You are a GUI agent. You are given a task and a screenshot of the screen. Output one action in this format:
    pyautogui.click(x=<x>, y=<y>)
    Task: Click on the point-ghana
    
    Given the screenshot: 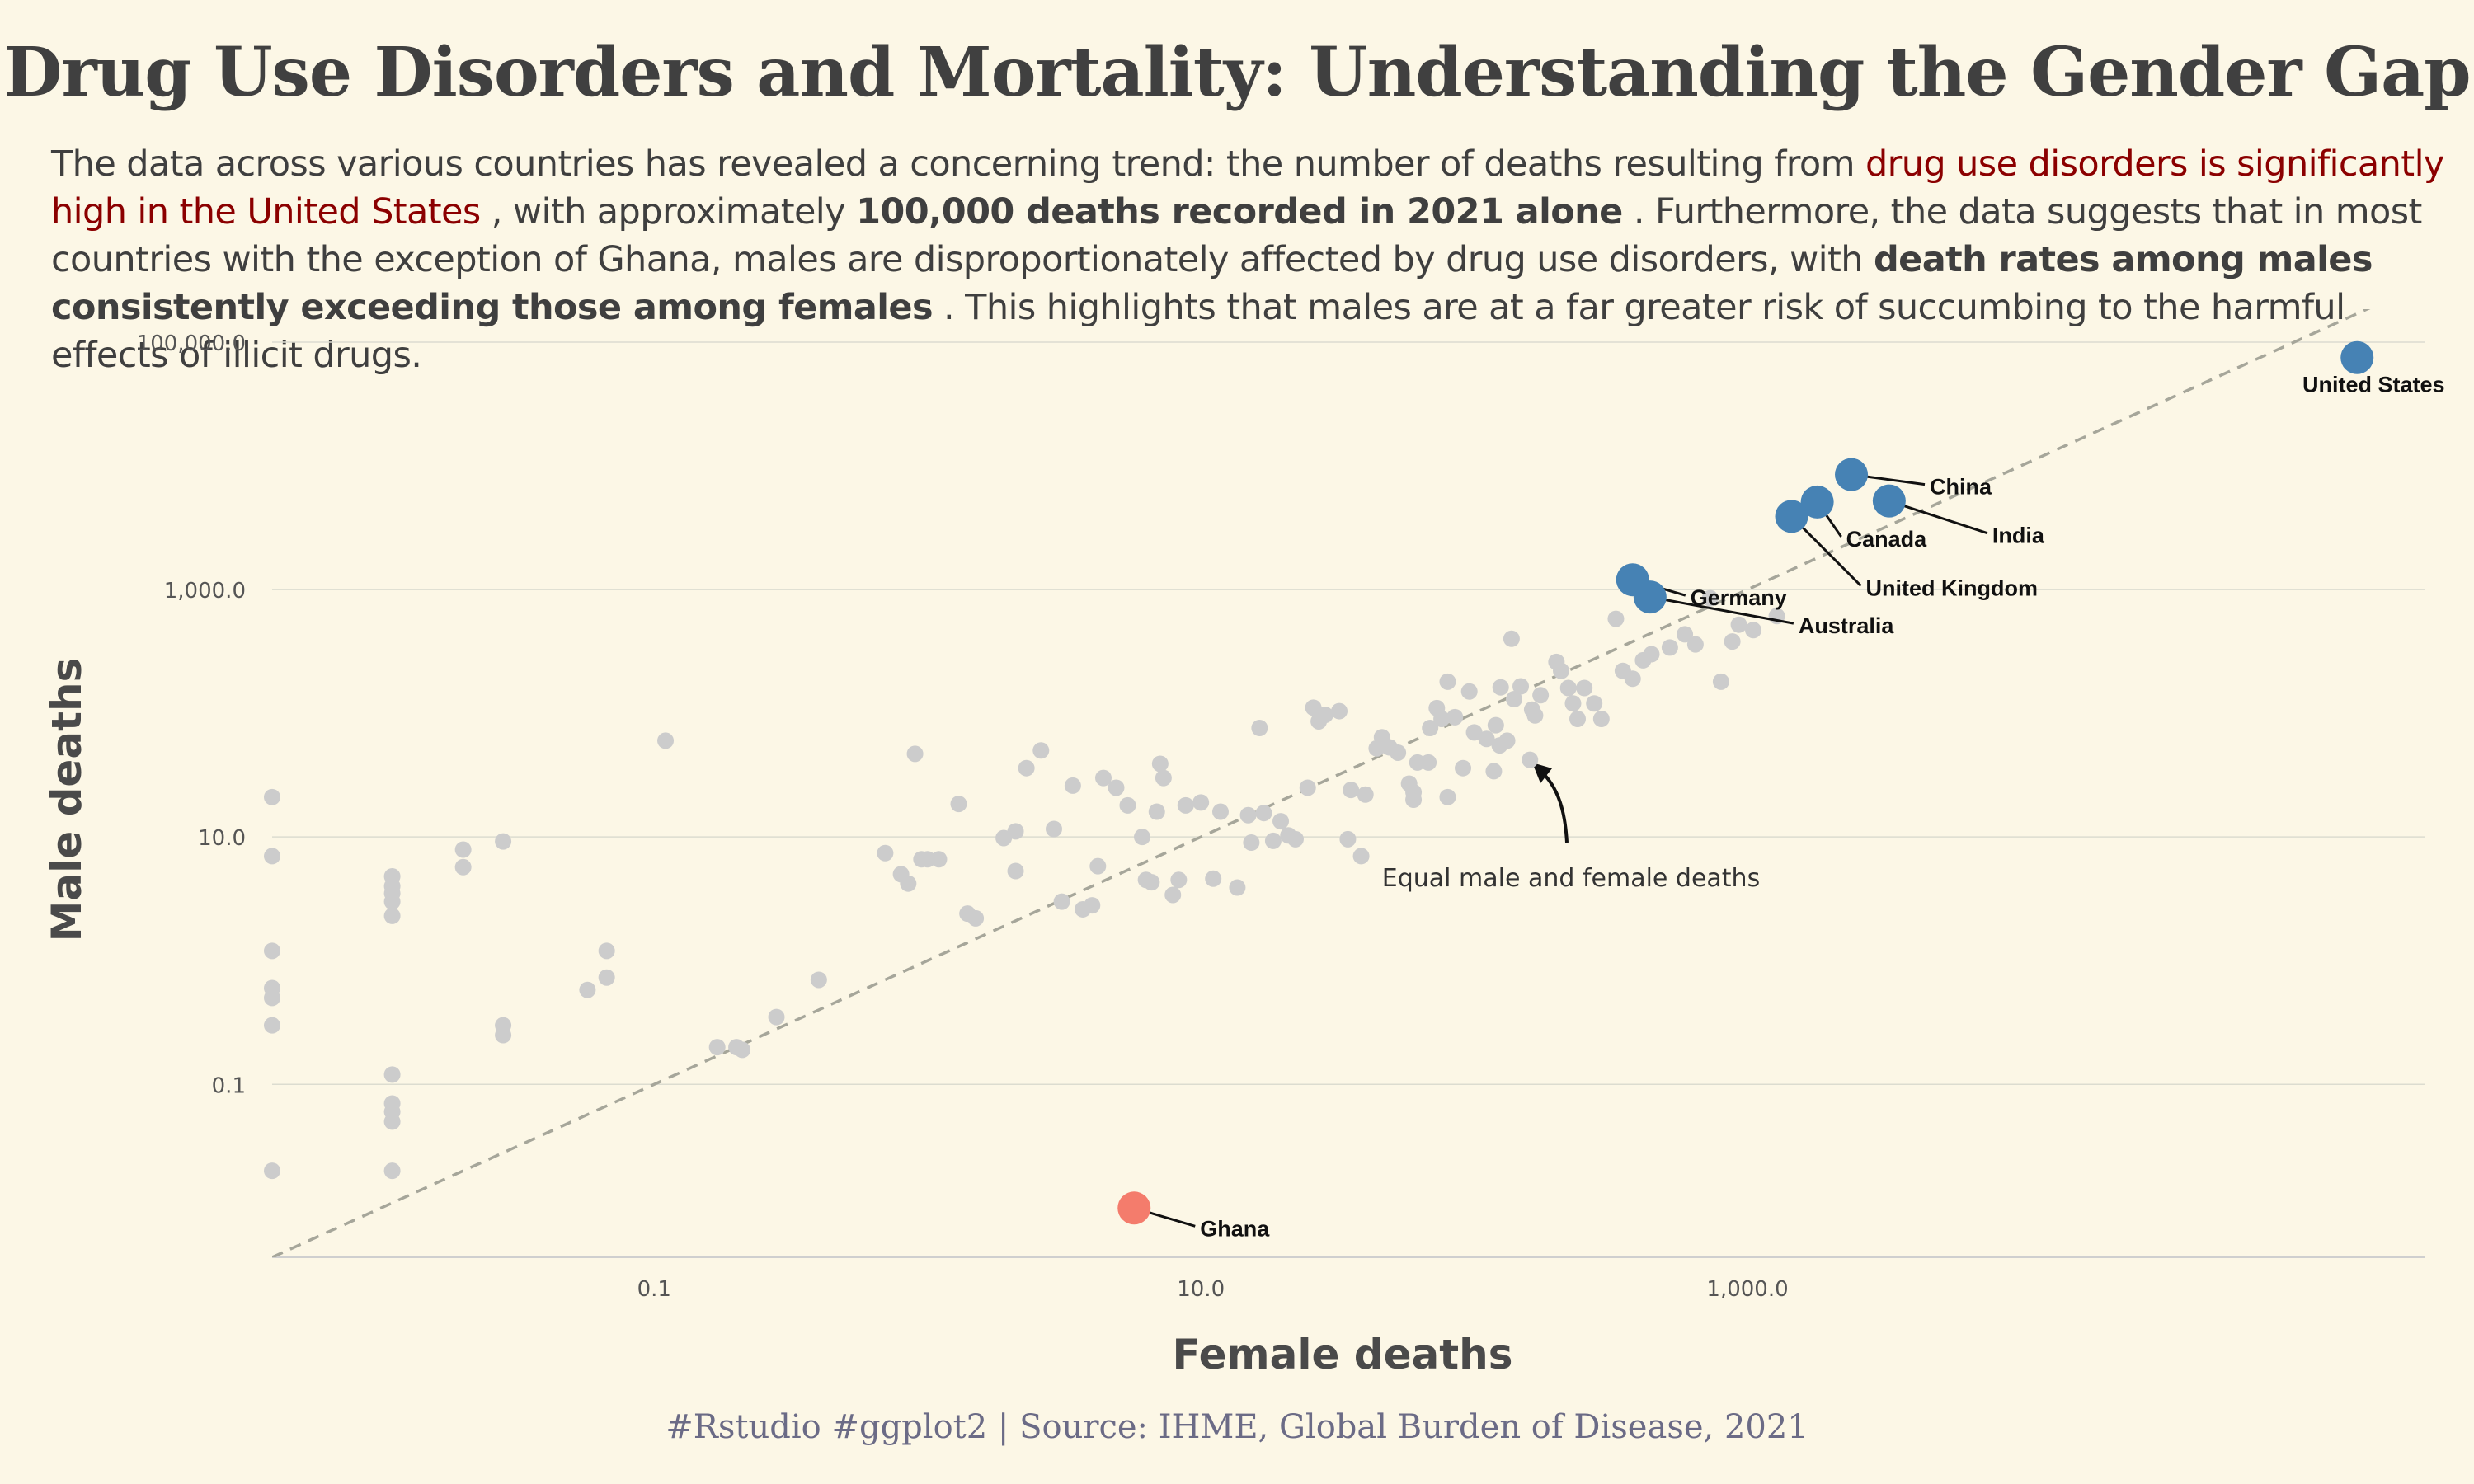 What is the action you would take?
    pyautogui.click(x=1134, y=1208)
    